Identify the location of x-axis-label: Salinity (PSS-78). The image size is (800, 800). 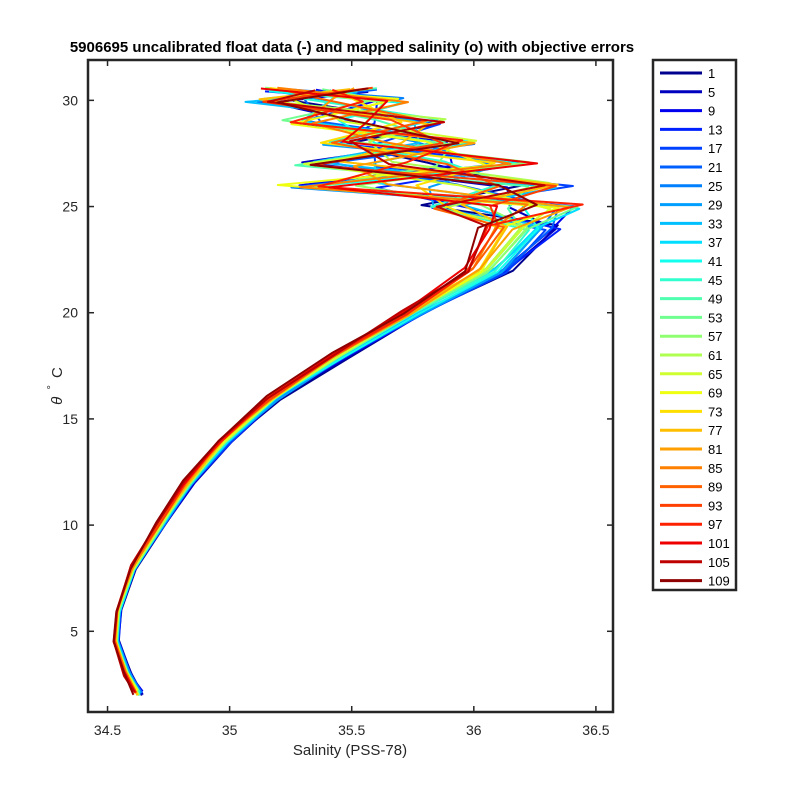
(350, 750).